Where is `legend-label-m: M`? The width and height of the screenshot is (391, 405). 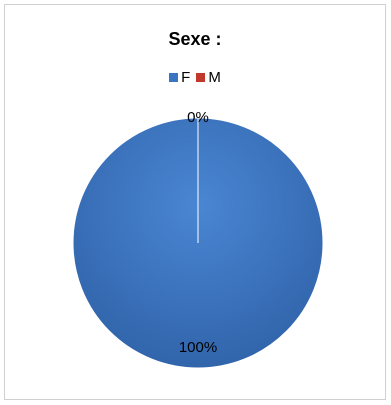 legend-label-m: M is located at coordinates (214, 77).